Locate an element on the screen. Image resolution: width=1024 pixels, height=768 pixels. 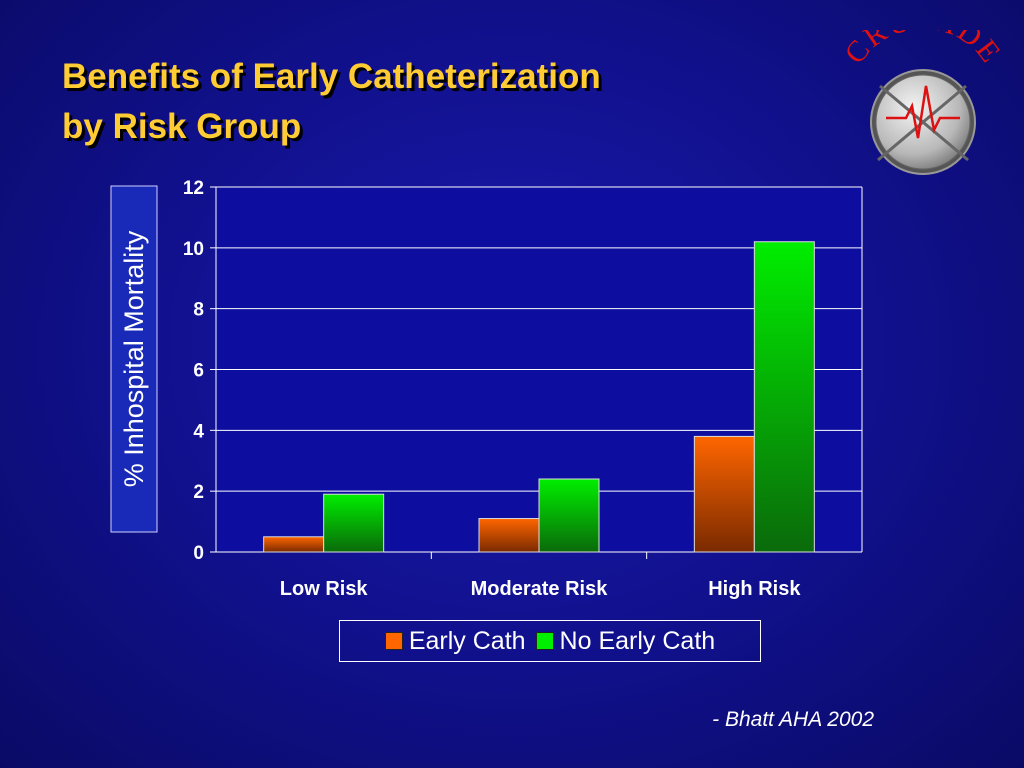
bar-no-early-cath-high-risk is located at coordinates (784, 397).